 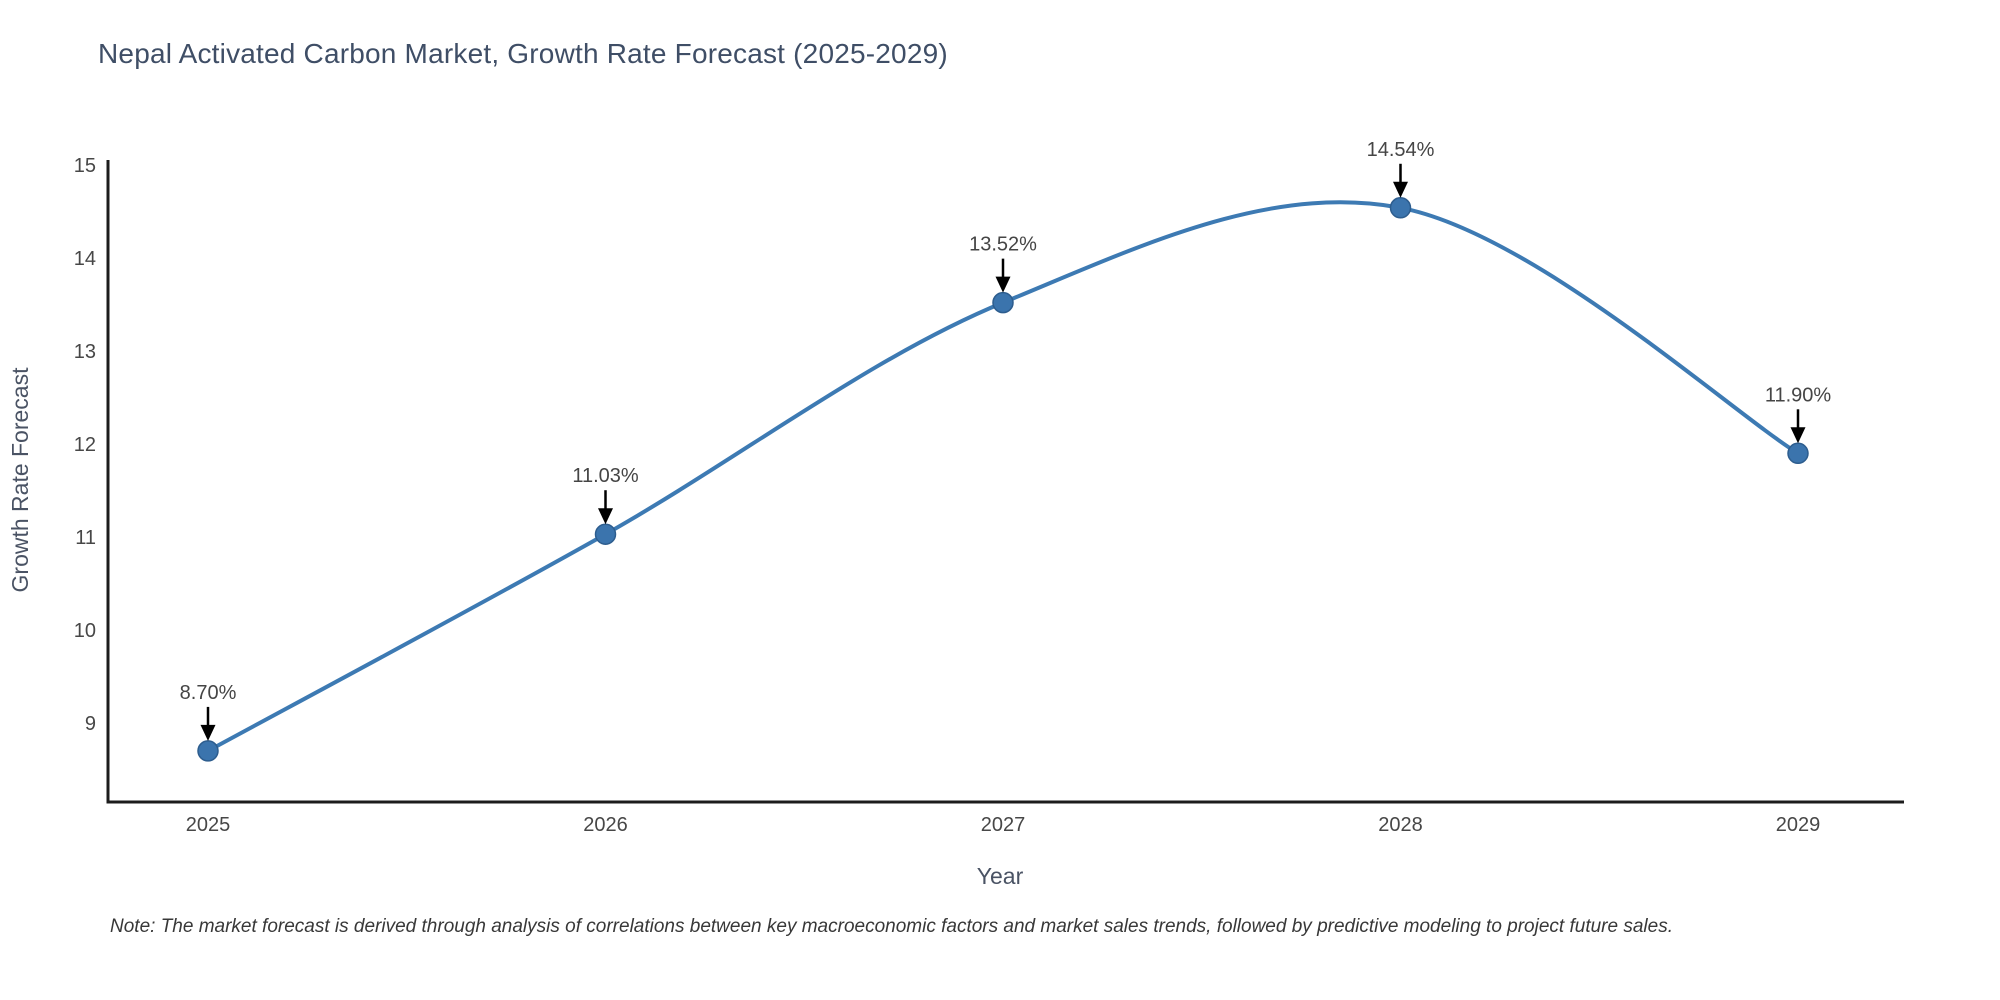 What do you see at coordinates (1003, 245) in the screenshot?
I see `annotation-label: 13.52%` at bounding box center [1003, 245].